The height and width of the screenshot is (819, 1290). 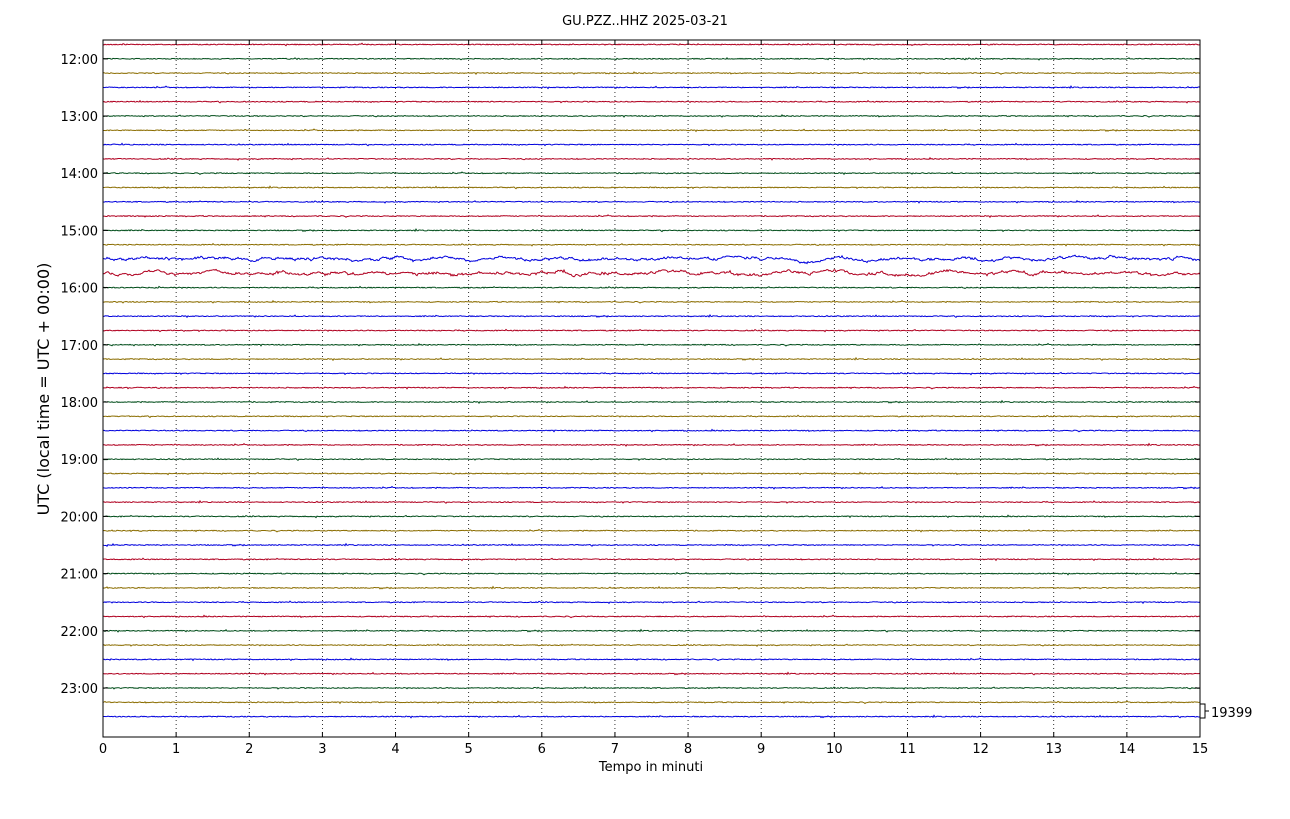 I want to click on chart-title: GU.PZZ..HHZ 2025-03-21, so click(x=645, y=21).